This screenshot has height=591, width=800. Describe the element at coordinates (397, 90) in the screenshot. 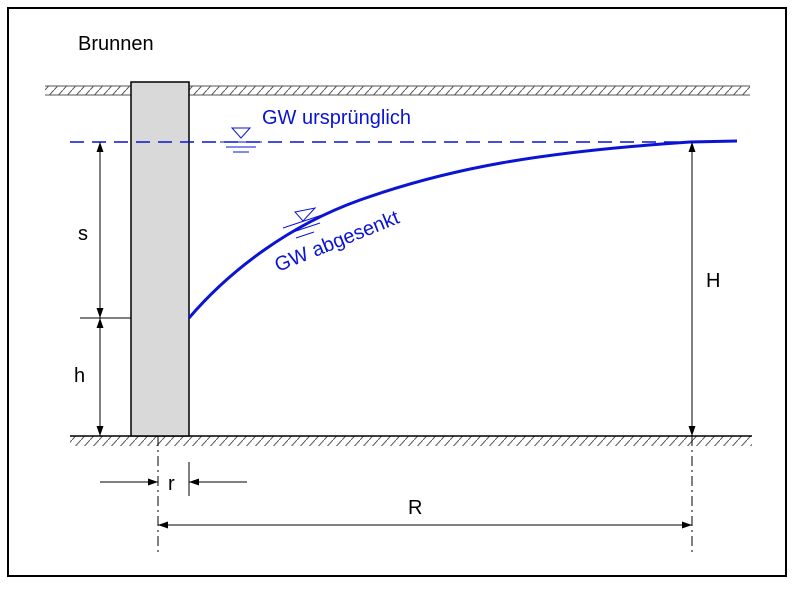

I see `ground-hatch` at that location.